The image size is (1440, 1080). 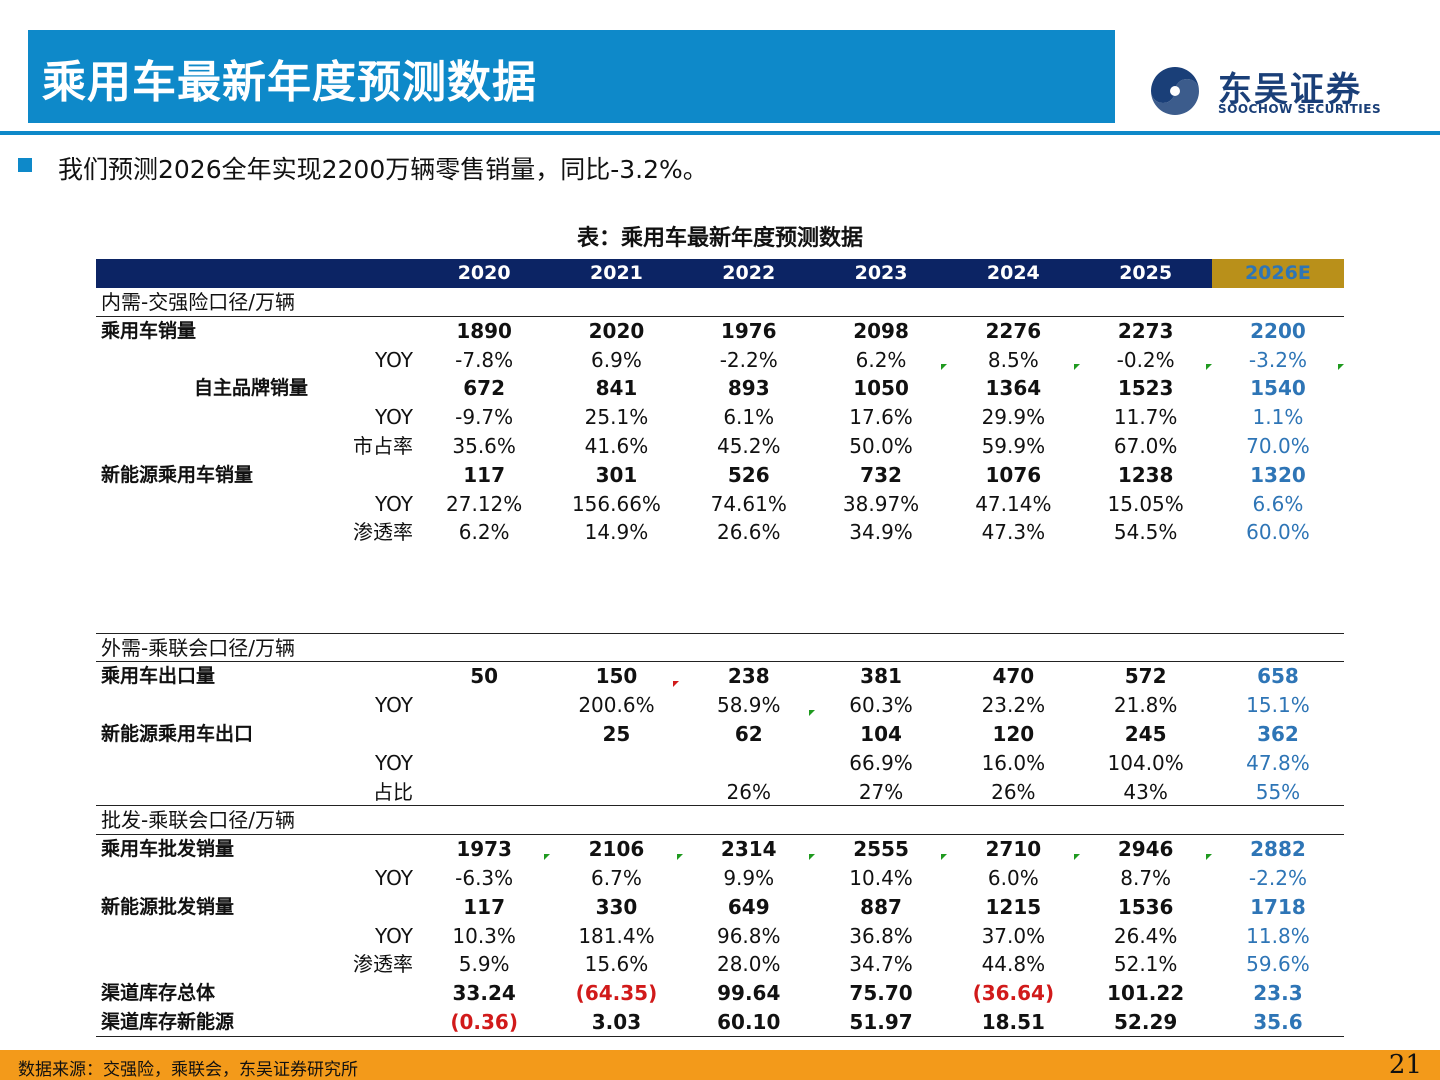 What do you see at coordinates (1290, 90) in the screenshot?
I see `logo-chinese-name: 东吴证券` at bounding box center [1290, 90].